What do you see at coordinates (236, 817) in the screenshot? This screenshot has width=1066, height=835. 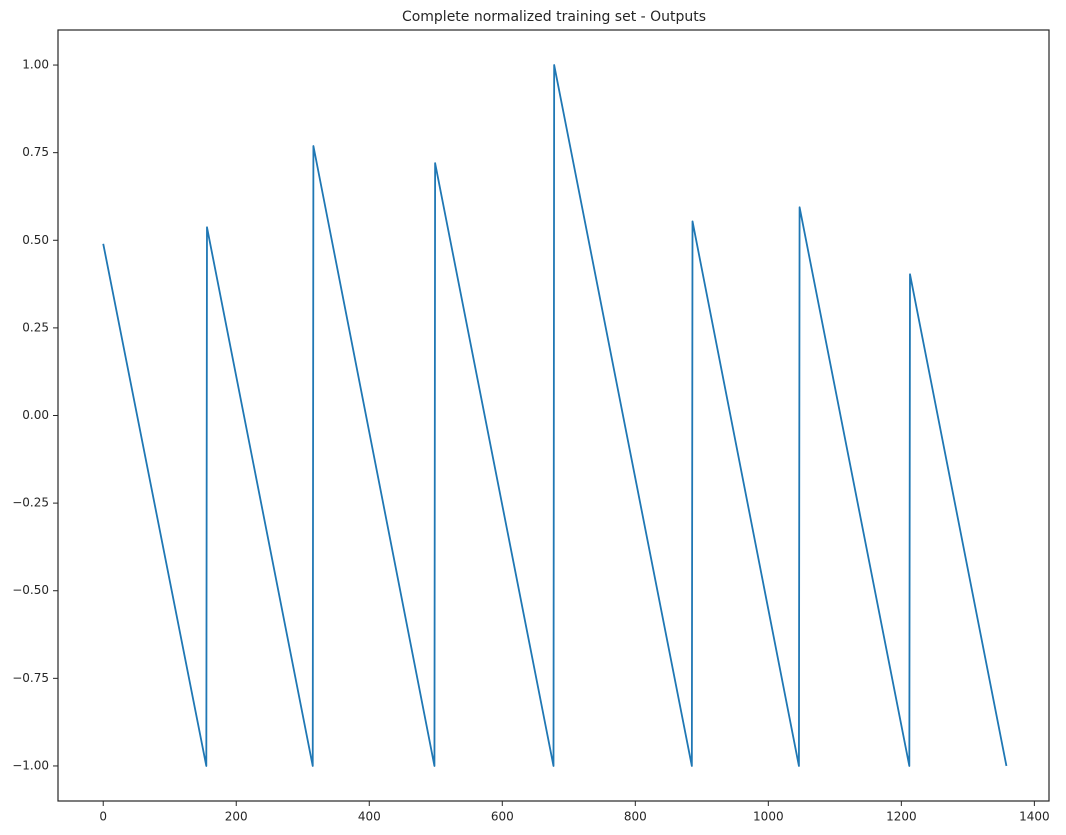 I see `x-tick-label: 200` at bounding box center [236, 817].